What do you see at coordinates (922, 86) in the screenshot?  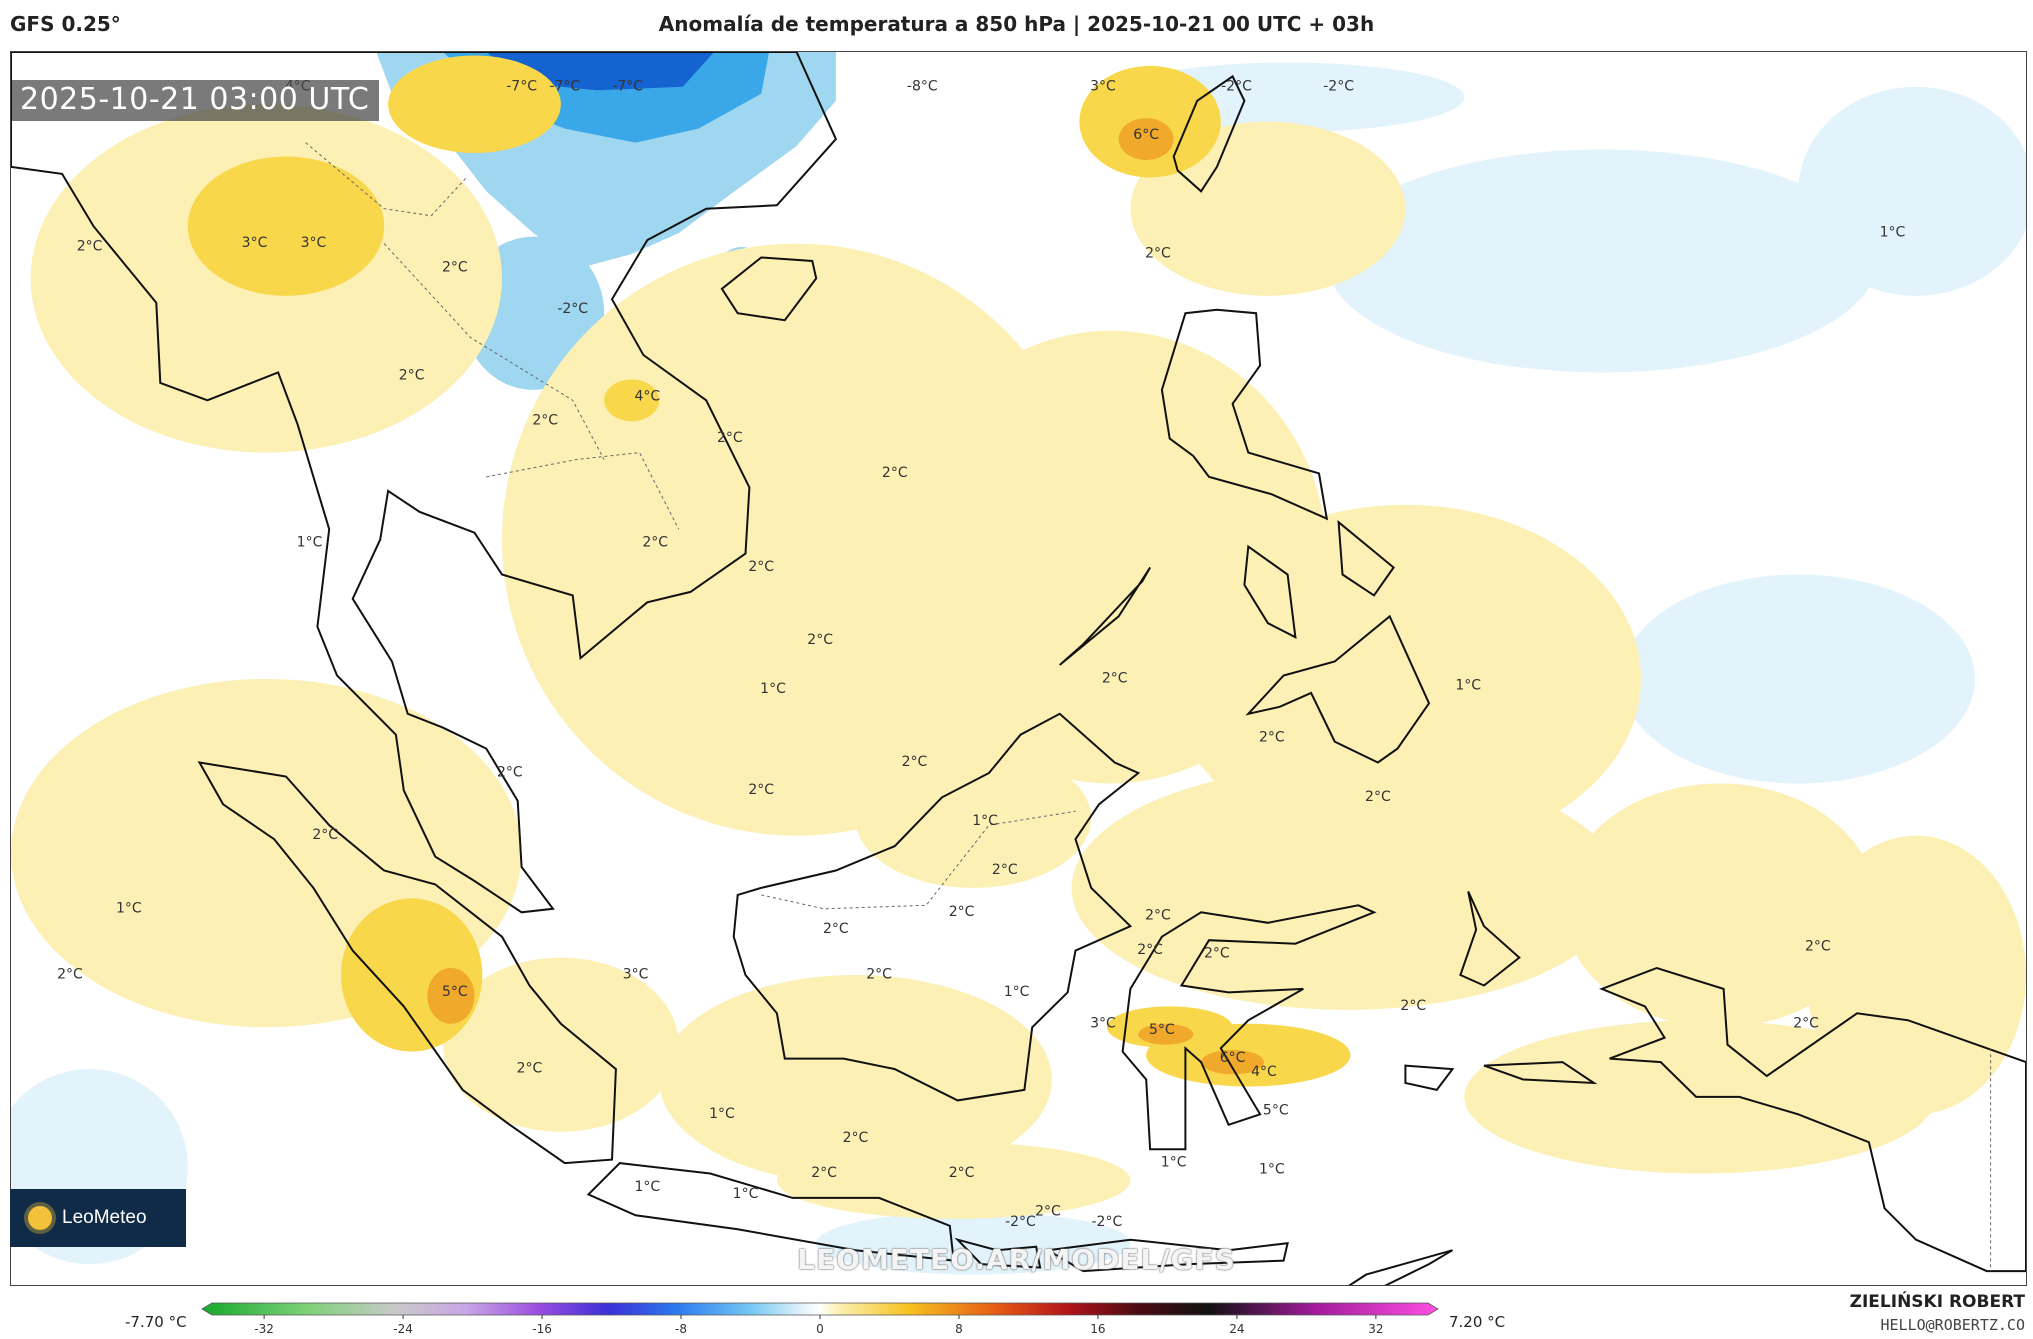 I see `contour-label: -8°C` at bounding box center [922, 86].